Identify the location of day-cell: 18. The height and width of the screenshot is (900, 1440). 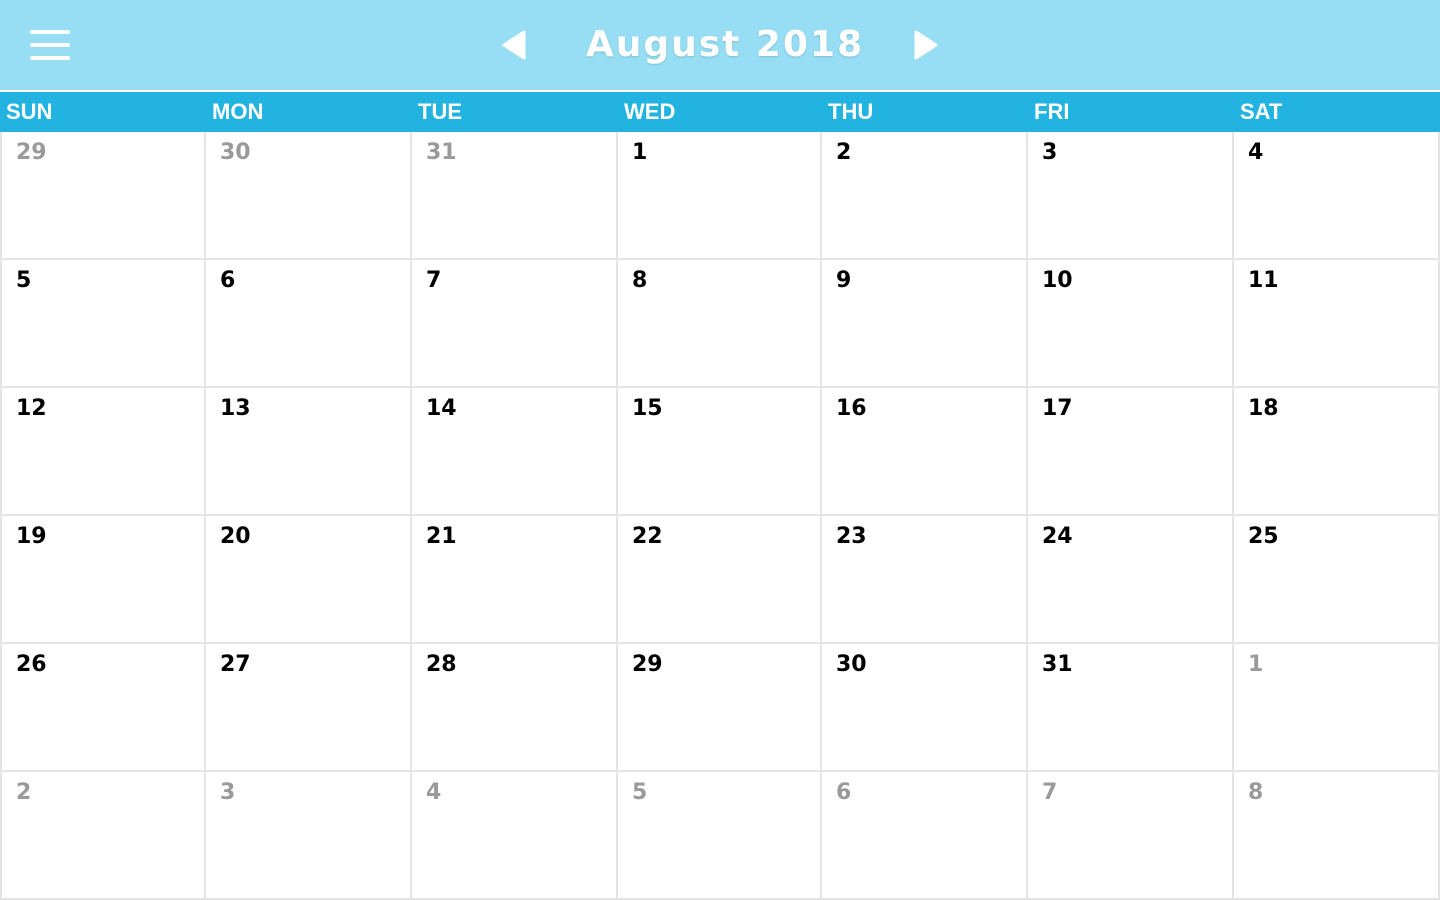
(1337, 452).